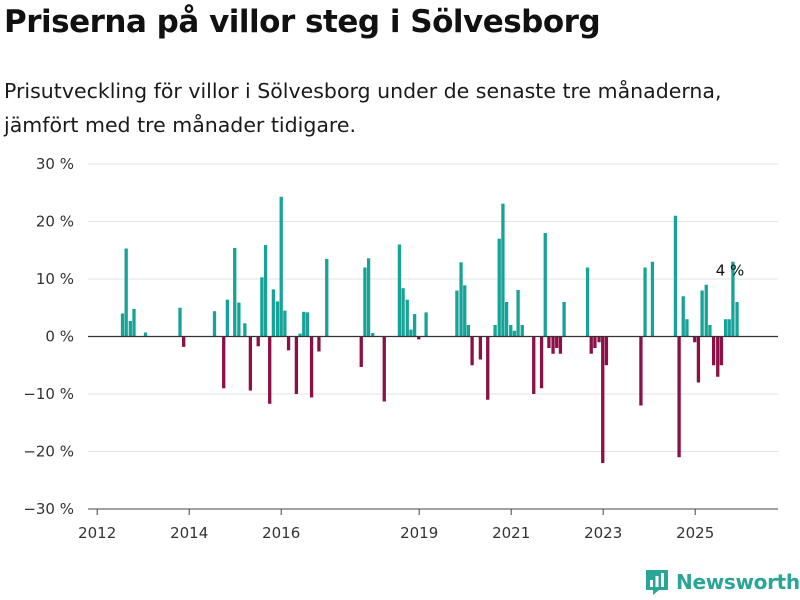  Describe the element at coordinates (603, 533) in the screenshot. I see `x-tick-label: 2023` at that location.